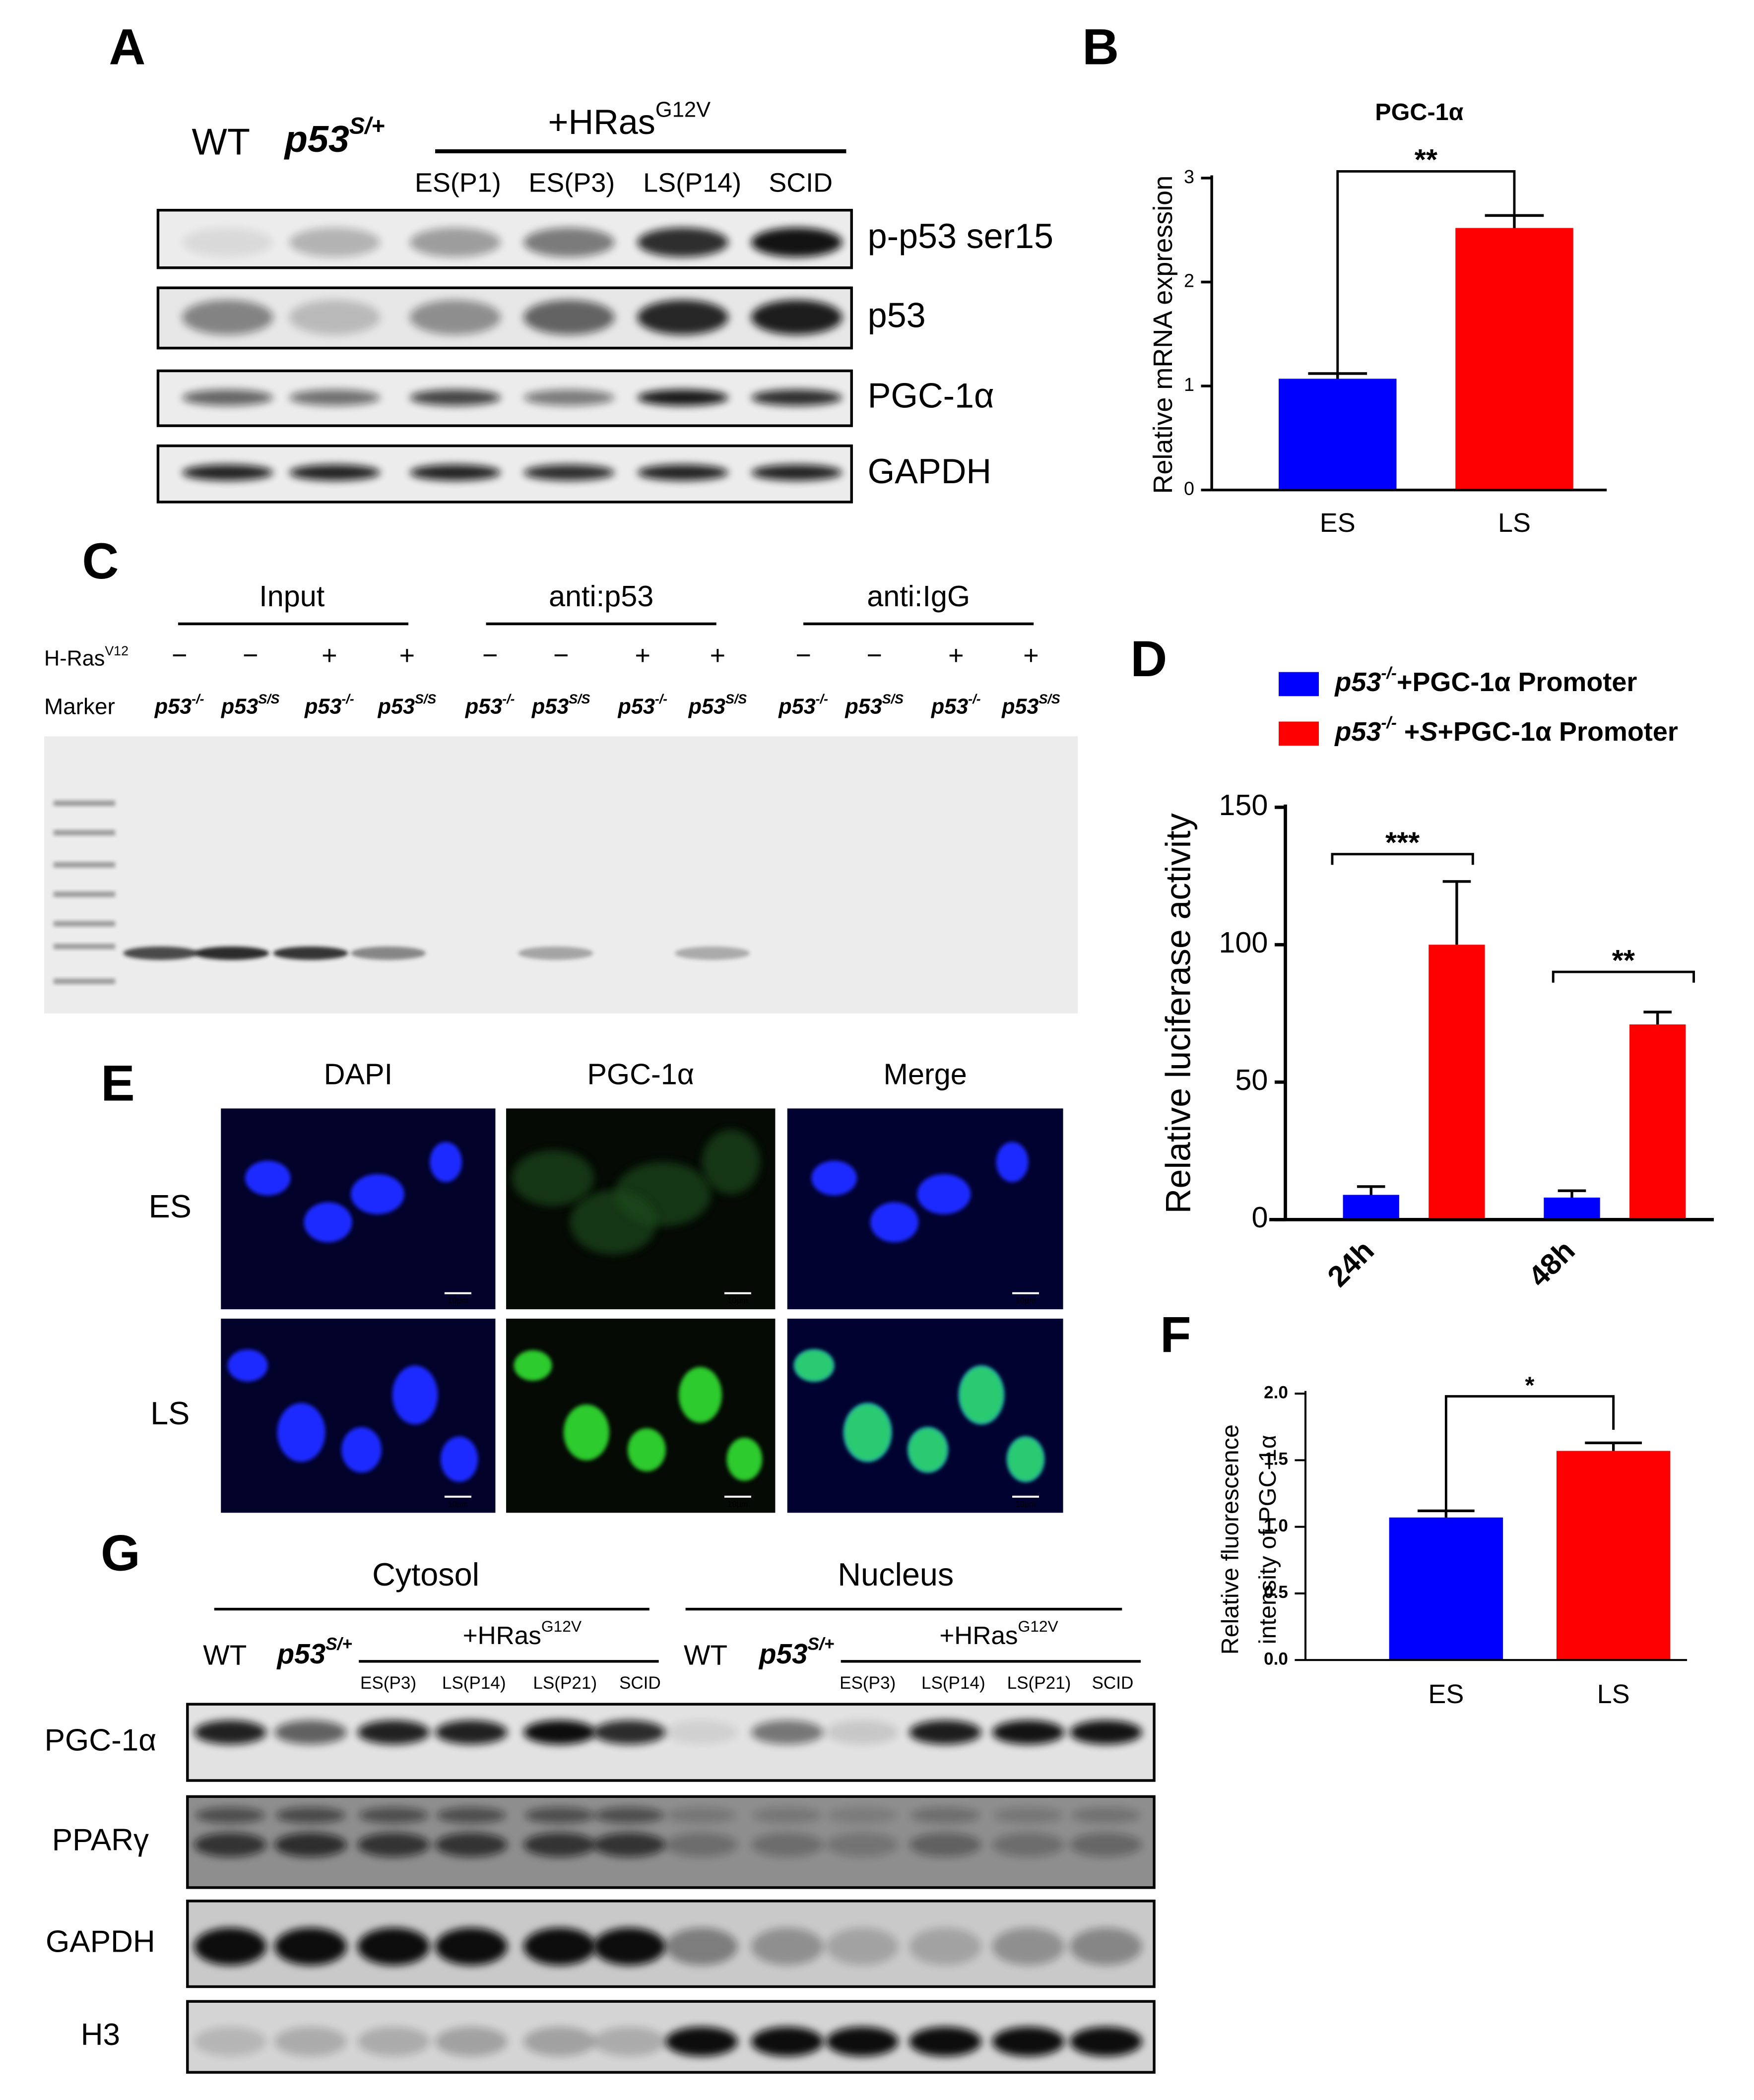 The height and width of the screenshot is (2100, 1754). What do you see at coordinates (358, 1073) in the screenshot?
I see `column-label: DAPI` at bounding box center [358, 1073].